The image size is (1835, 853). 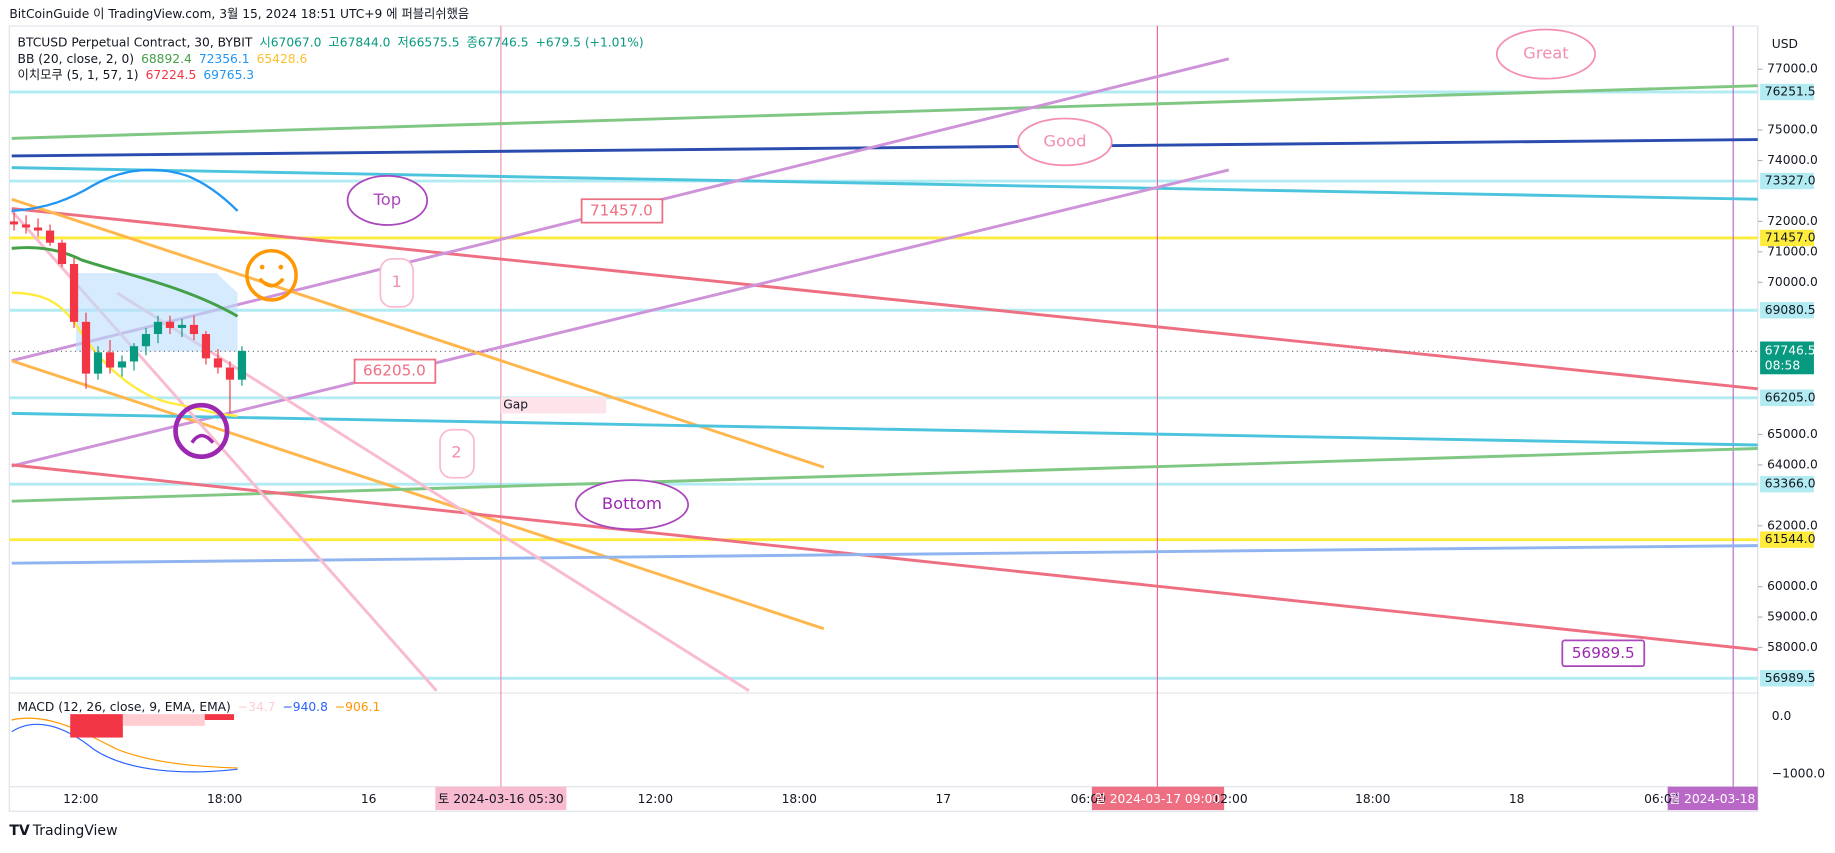 I want to click on annotation: Good, so click(x=1064, y=140).